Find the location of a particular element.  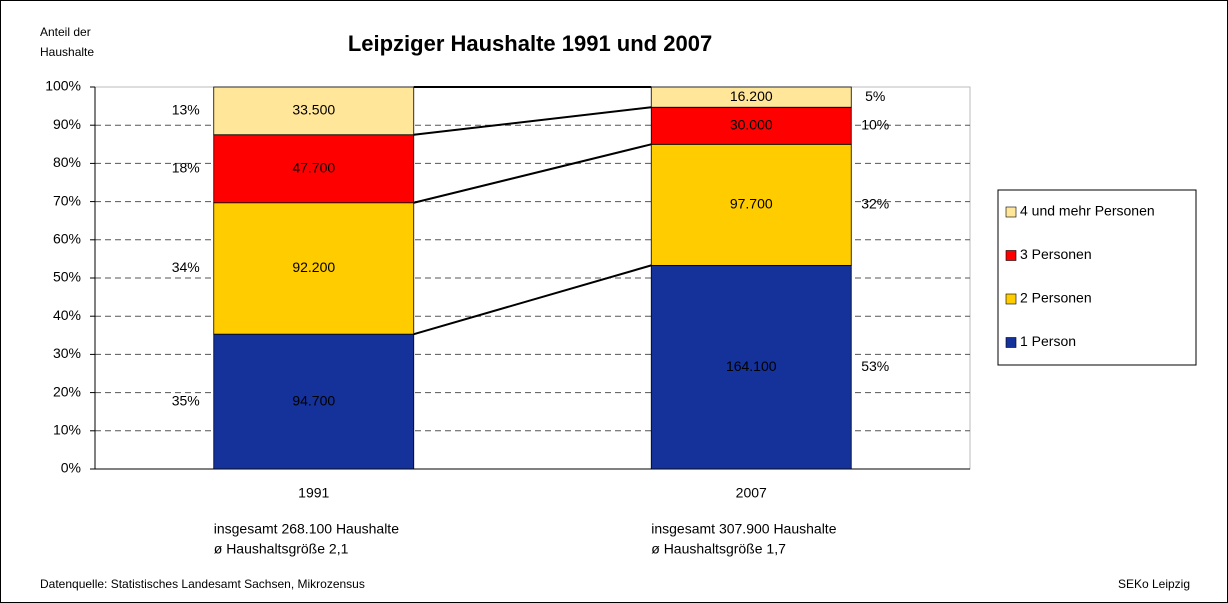

chart-title: Leipziger Haushalte 1991 und 2007 is located at coordinates (530, 43).